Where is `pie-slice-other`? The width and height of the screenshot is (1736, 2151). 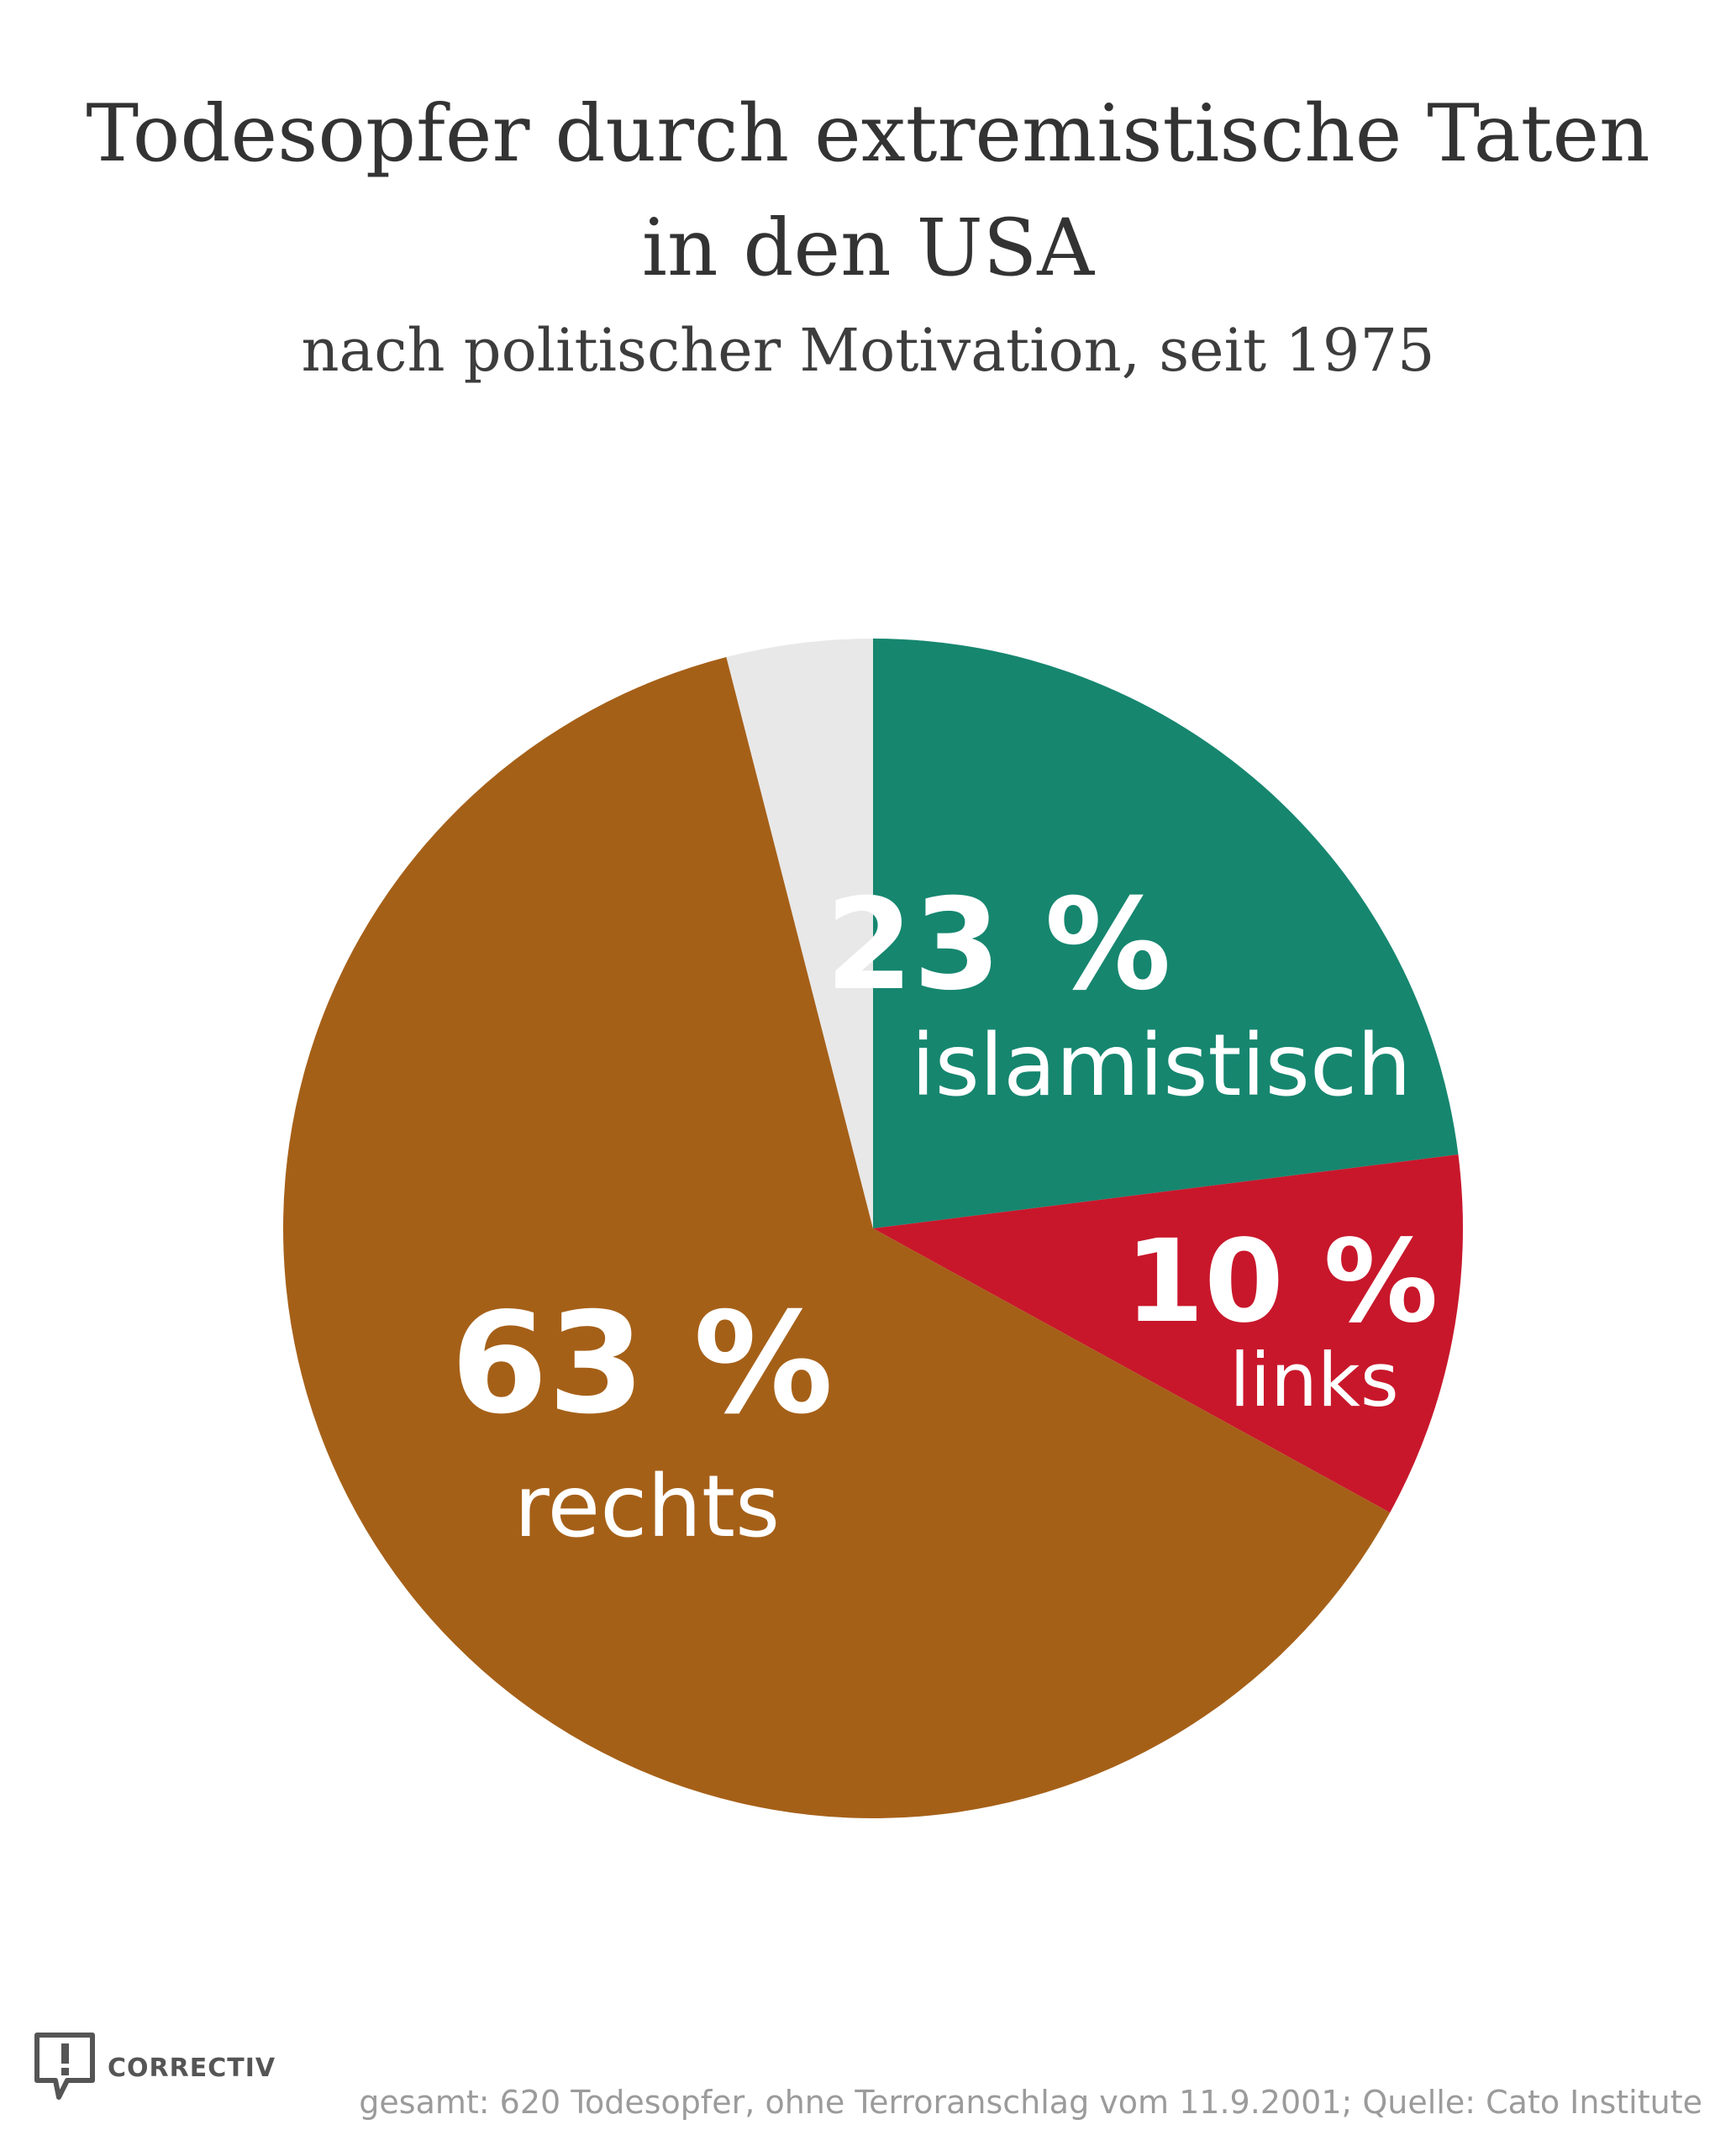
pie-slice-other is located at coordinates (799, 934).